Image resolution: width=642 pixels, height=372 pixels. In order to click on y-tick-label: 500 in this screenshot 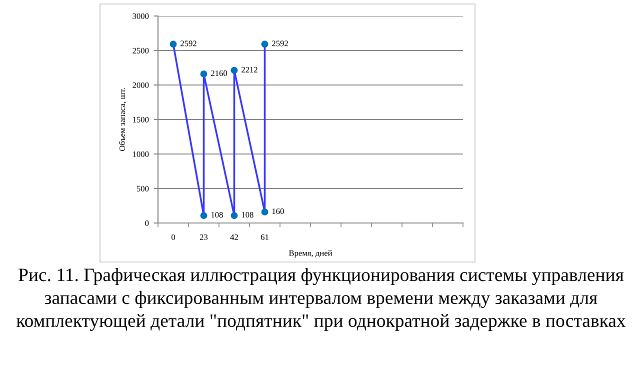, I will do `click(142, 189)`.